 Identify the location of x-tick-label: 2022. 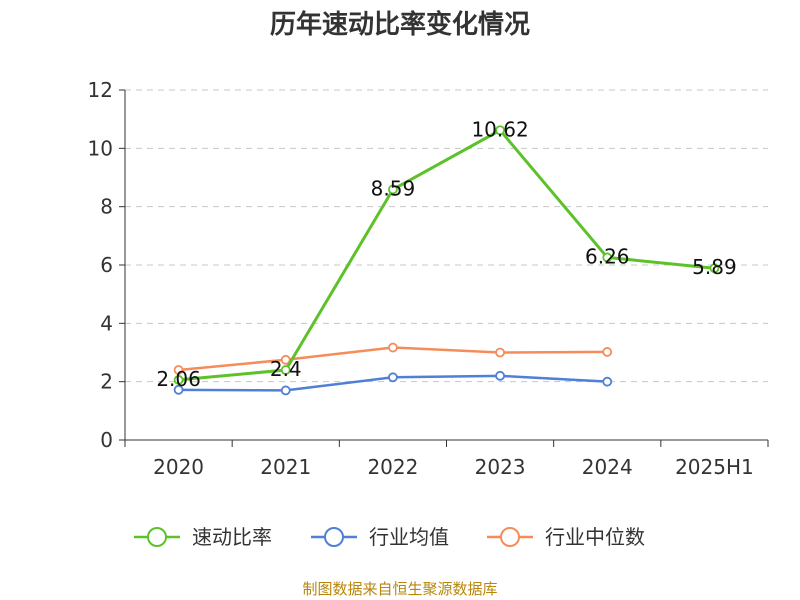
(392, 467).